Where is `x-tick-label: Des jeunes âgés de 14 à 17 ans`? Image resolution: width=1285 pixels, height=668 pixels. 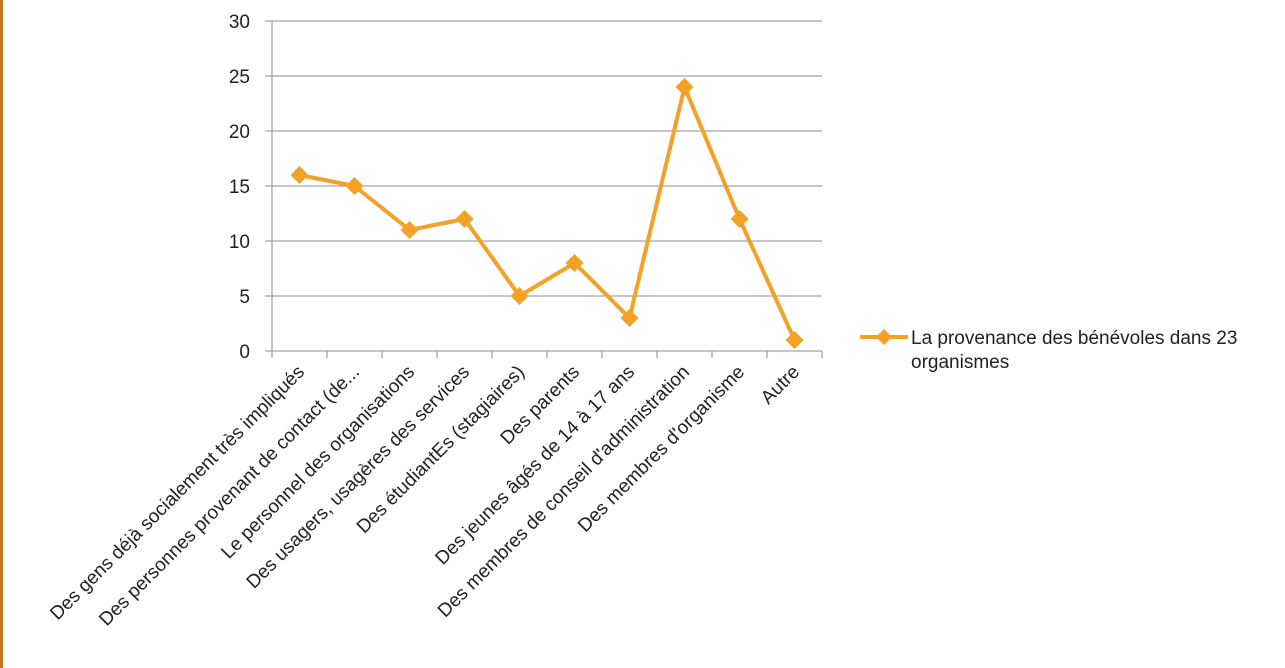
x-tick-label: Des jeunes âgés de 14 à 17 ans is located at coordinates (535, 466).